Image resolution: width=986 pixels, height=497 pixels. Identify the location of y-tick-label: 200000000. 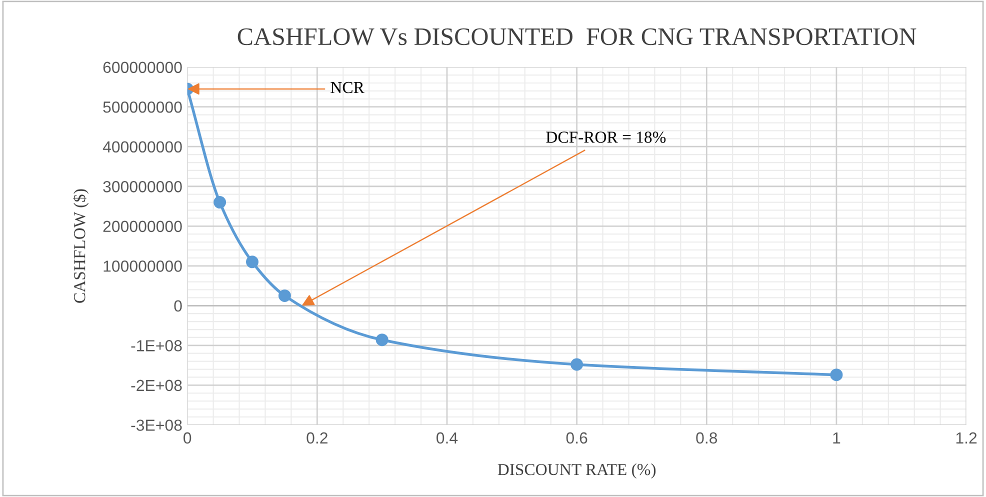
(142, 226).